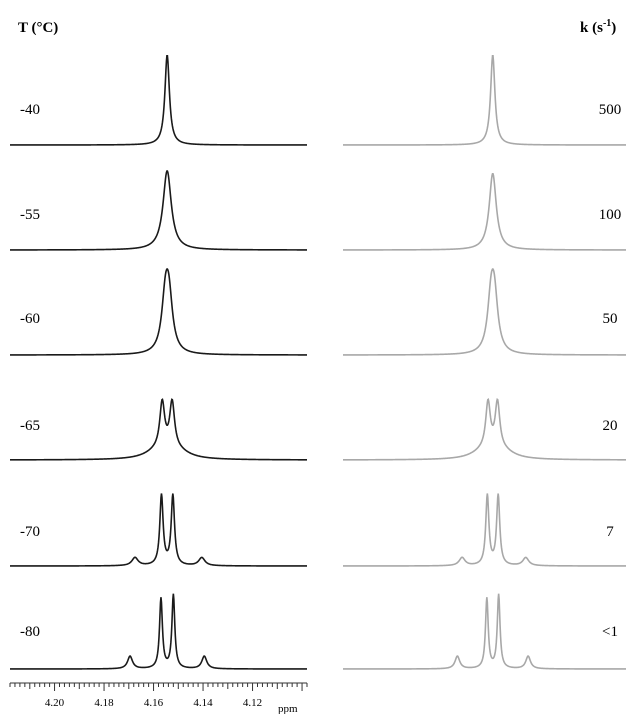 This screenshot has height=714, width=635. What do you see at coordinates (610, 110) in the screenshot?
I see `simulated-row-label: 500` at bounding box center [610, 110].